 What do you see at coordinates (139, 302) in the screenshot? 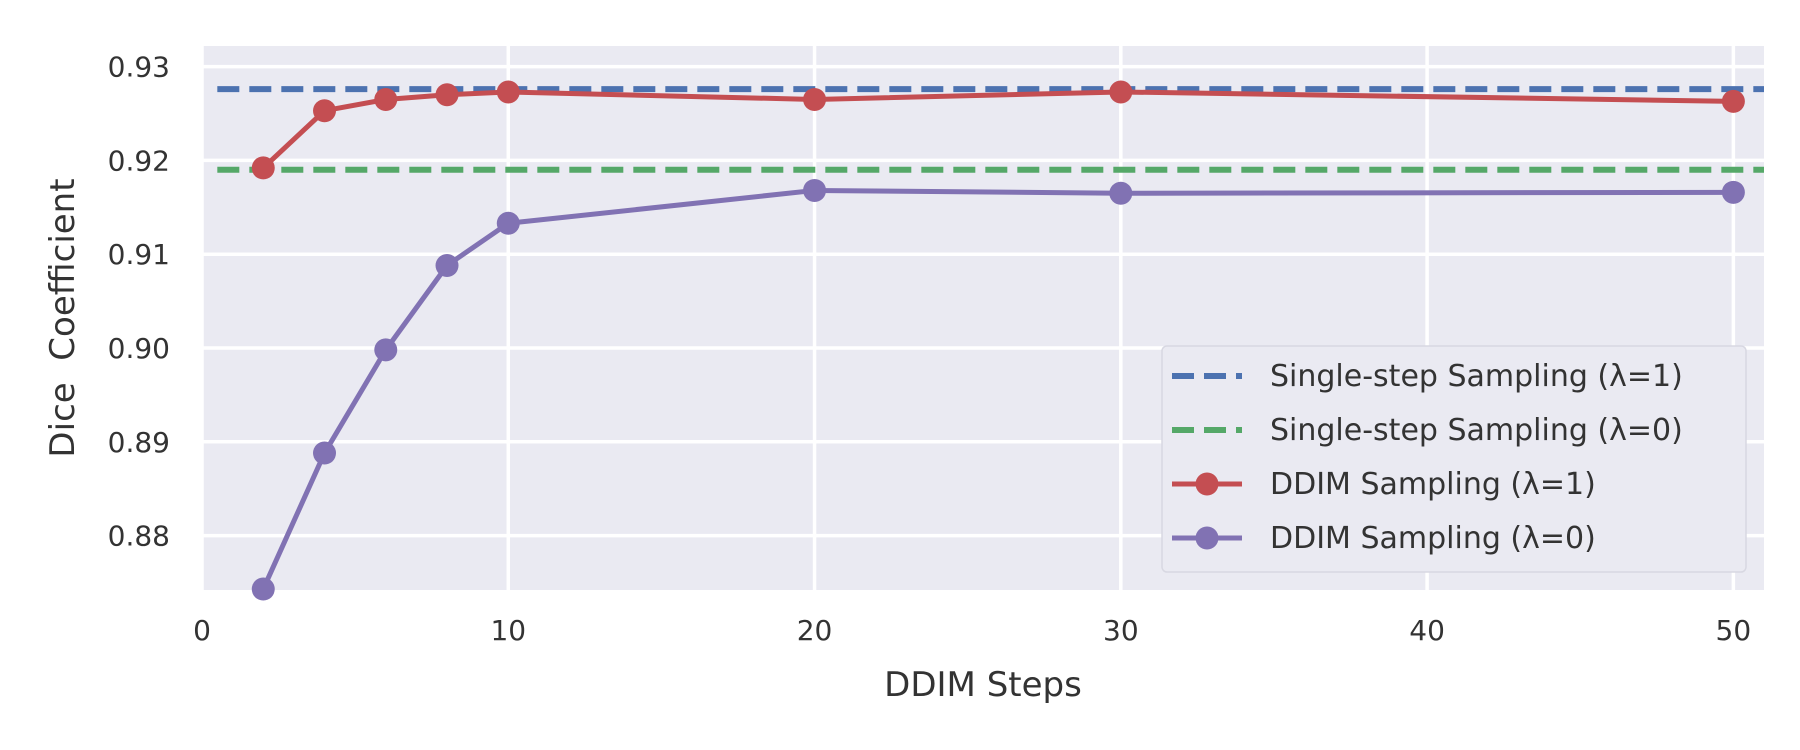
I see `y-tick-labels: 0.88 0.89 0.90 0.91 0.92 0.93` at bounding box center [139, 302].